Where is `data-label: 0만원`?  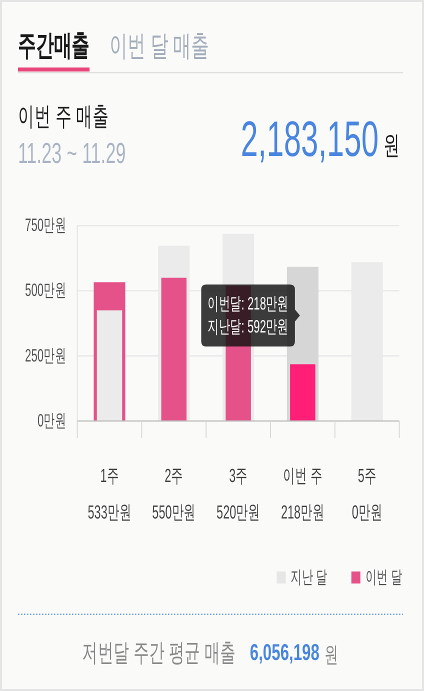
data-label: 0만원 is located at coordinates (367, 513).